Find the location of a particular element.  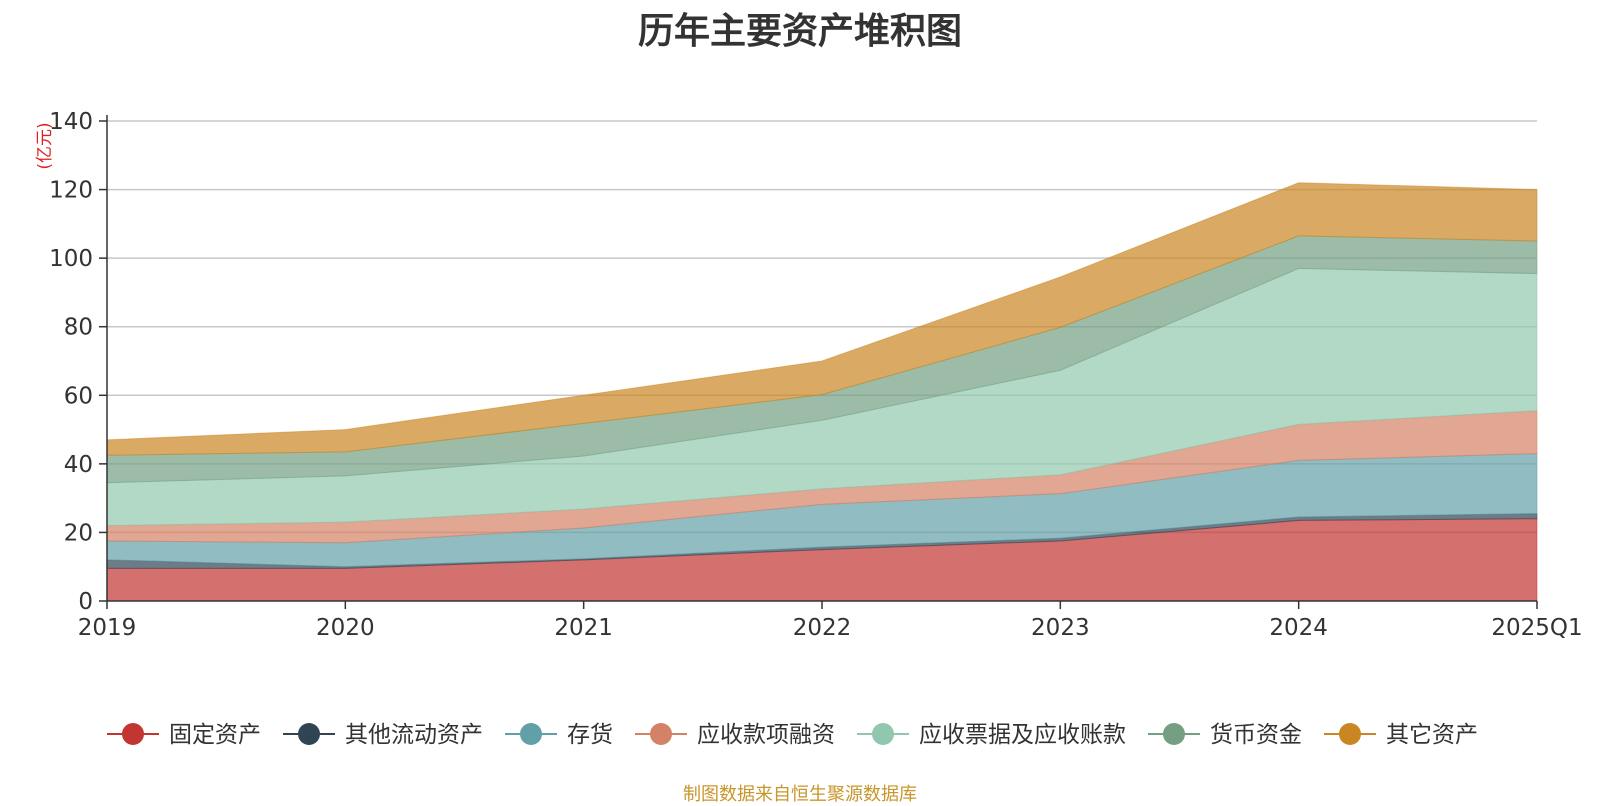

y-tick-label: 100 is located at coordinates (71, 259).